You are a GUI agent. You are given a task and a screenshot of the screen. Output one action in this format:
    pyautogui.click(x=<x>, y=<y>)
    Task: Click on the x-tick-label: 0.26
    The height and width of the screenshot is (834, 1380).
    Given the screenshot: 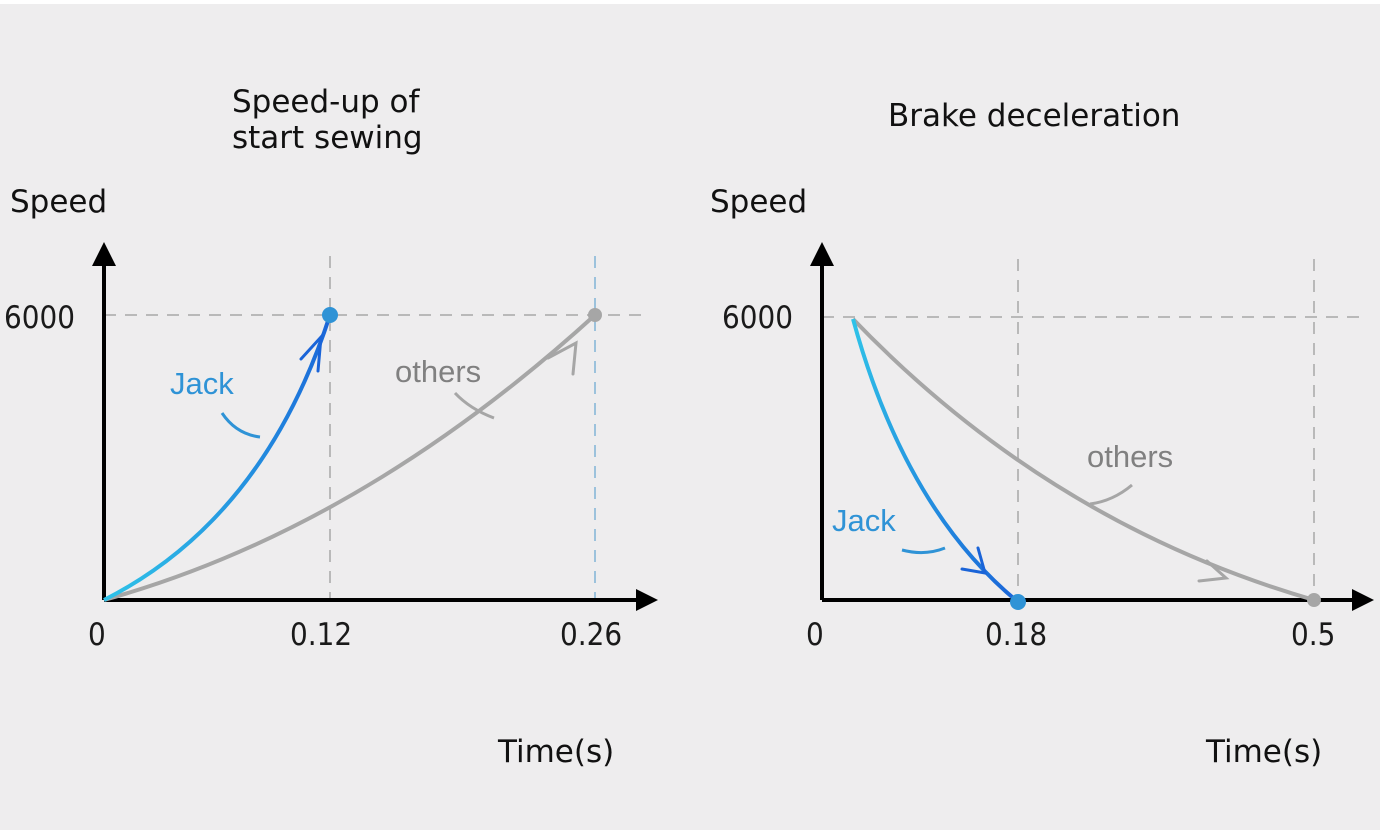 What is the action you would take?
    pyautogui.click(x=591, y=635)
    